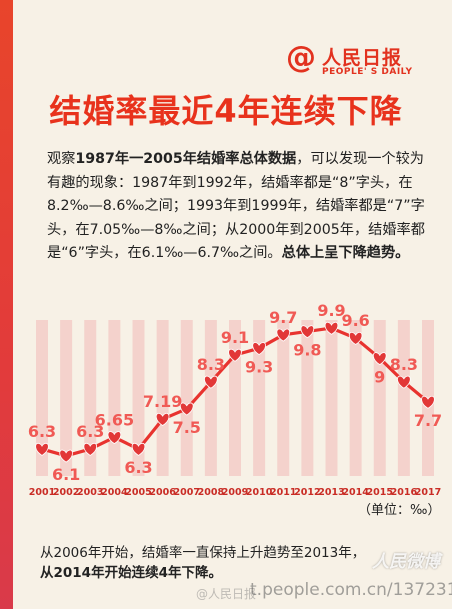  I want to click on x-tick-label: 2015, so click(380, 492).